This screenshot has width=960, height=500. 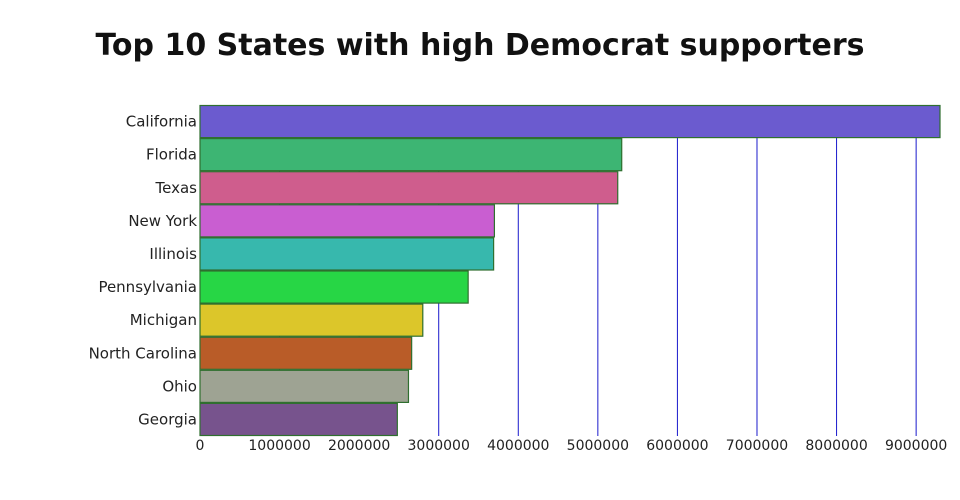 I want to click on x-tick-label: 7000000, so click(x=757, y=446).